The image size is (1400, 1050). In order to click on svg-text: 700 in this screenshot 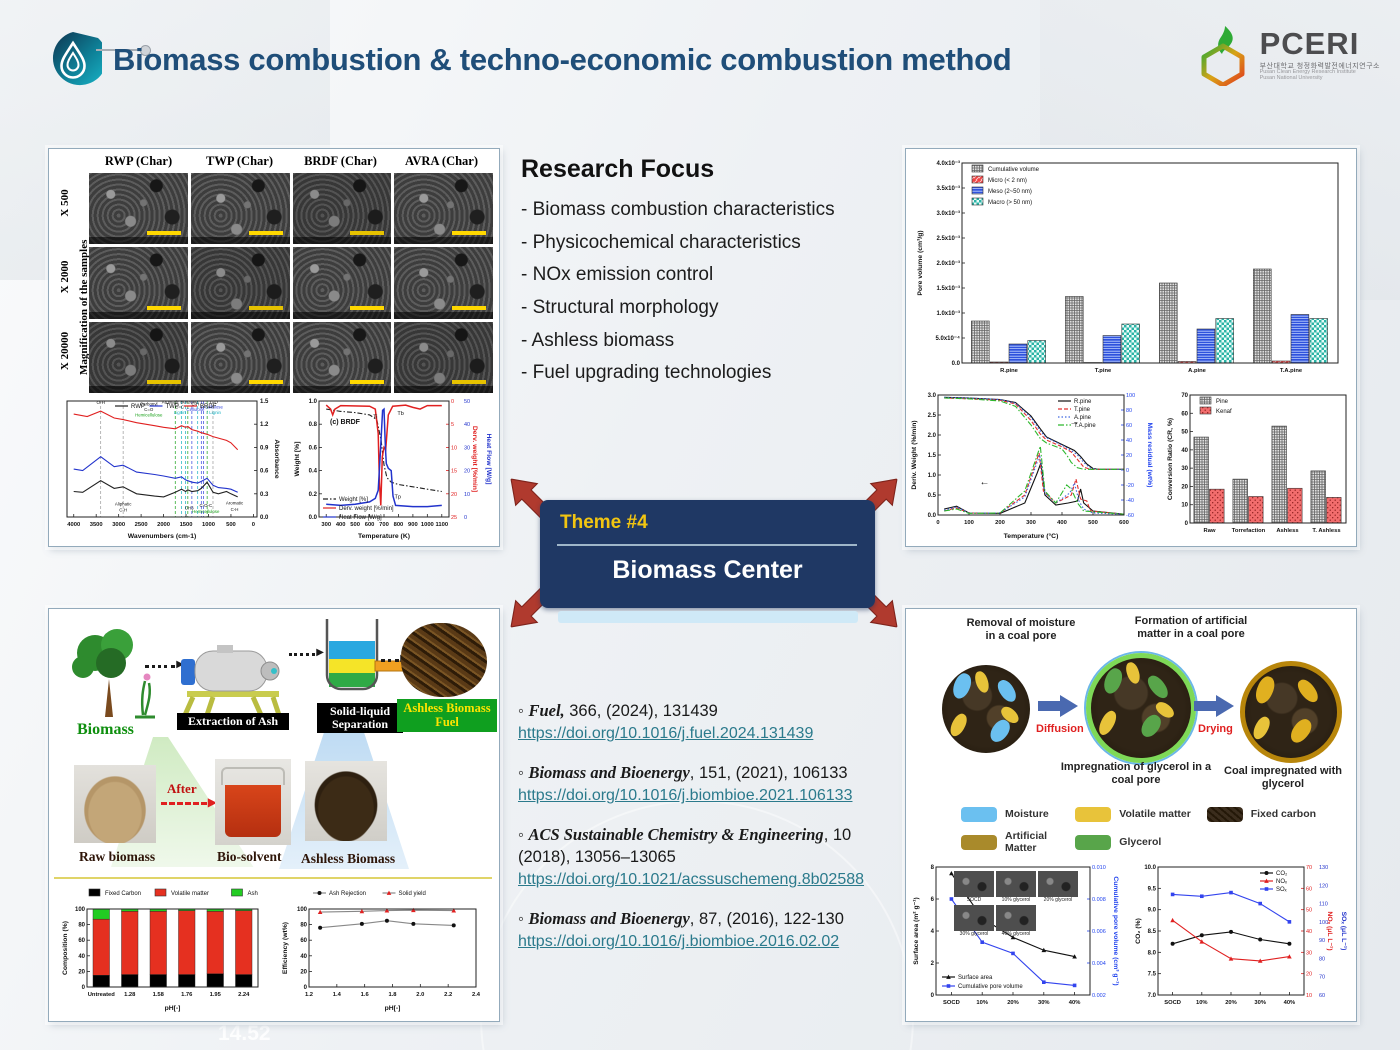, I will do `click(384, 525)`.